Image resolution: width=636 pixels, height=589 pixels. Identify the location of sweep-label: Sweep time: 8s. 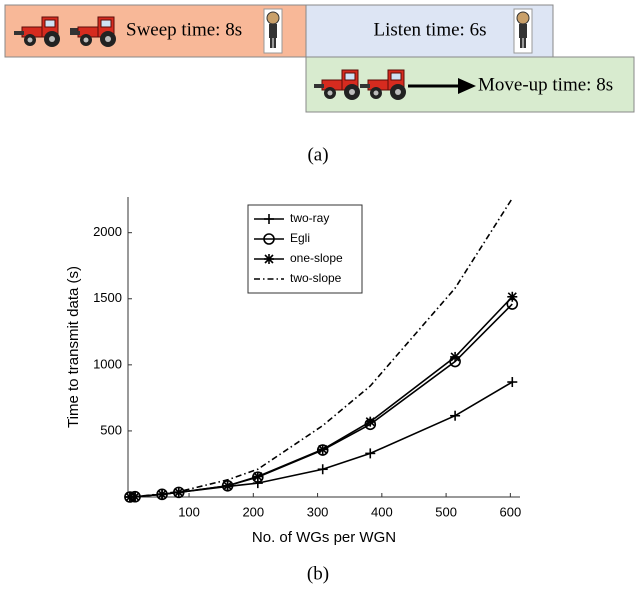
(184, 29).